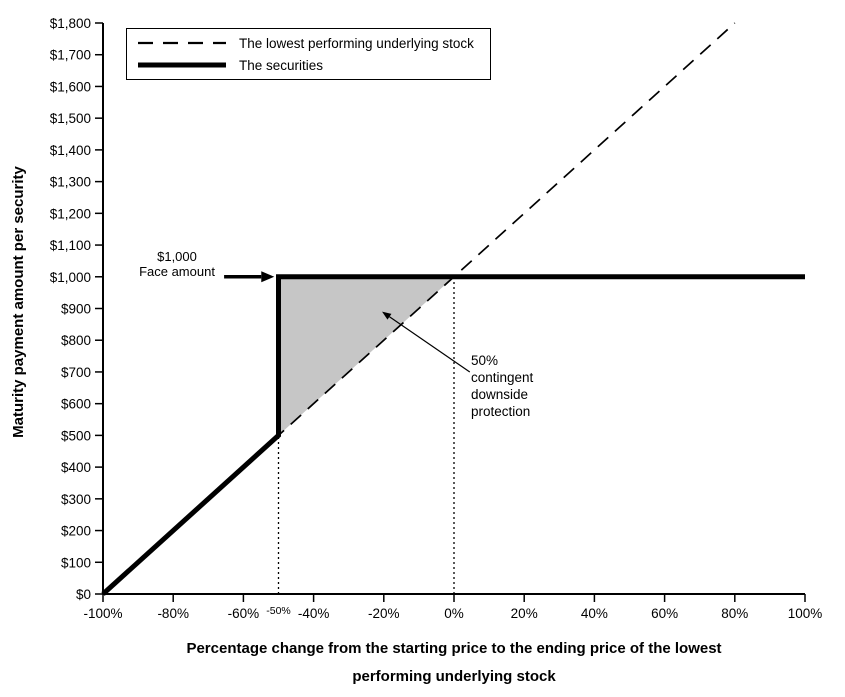 The width and height of the screenshot is (845, 697). I want to click on y-tick-label: $800, so click(76, 340).